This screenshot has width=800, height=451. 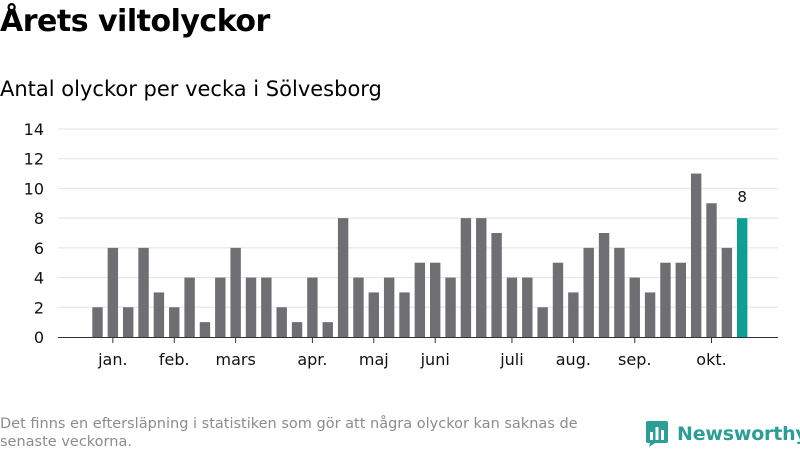 I want to click on x-tick-label: maj, so click(x=374, y=359).